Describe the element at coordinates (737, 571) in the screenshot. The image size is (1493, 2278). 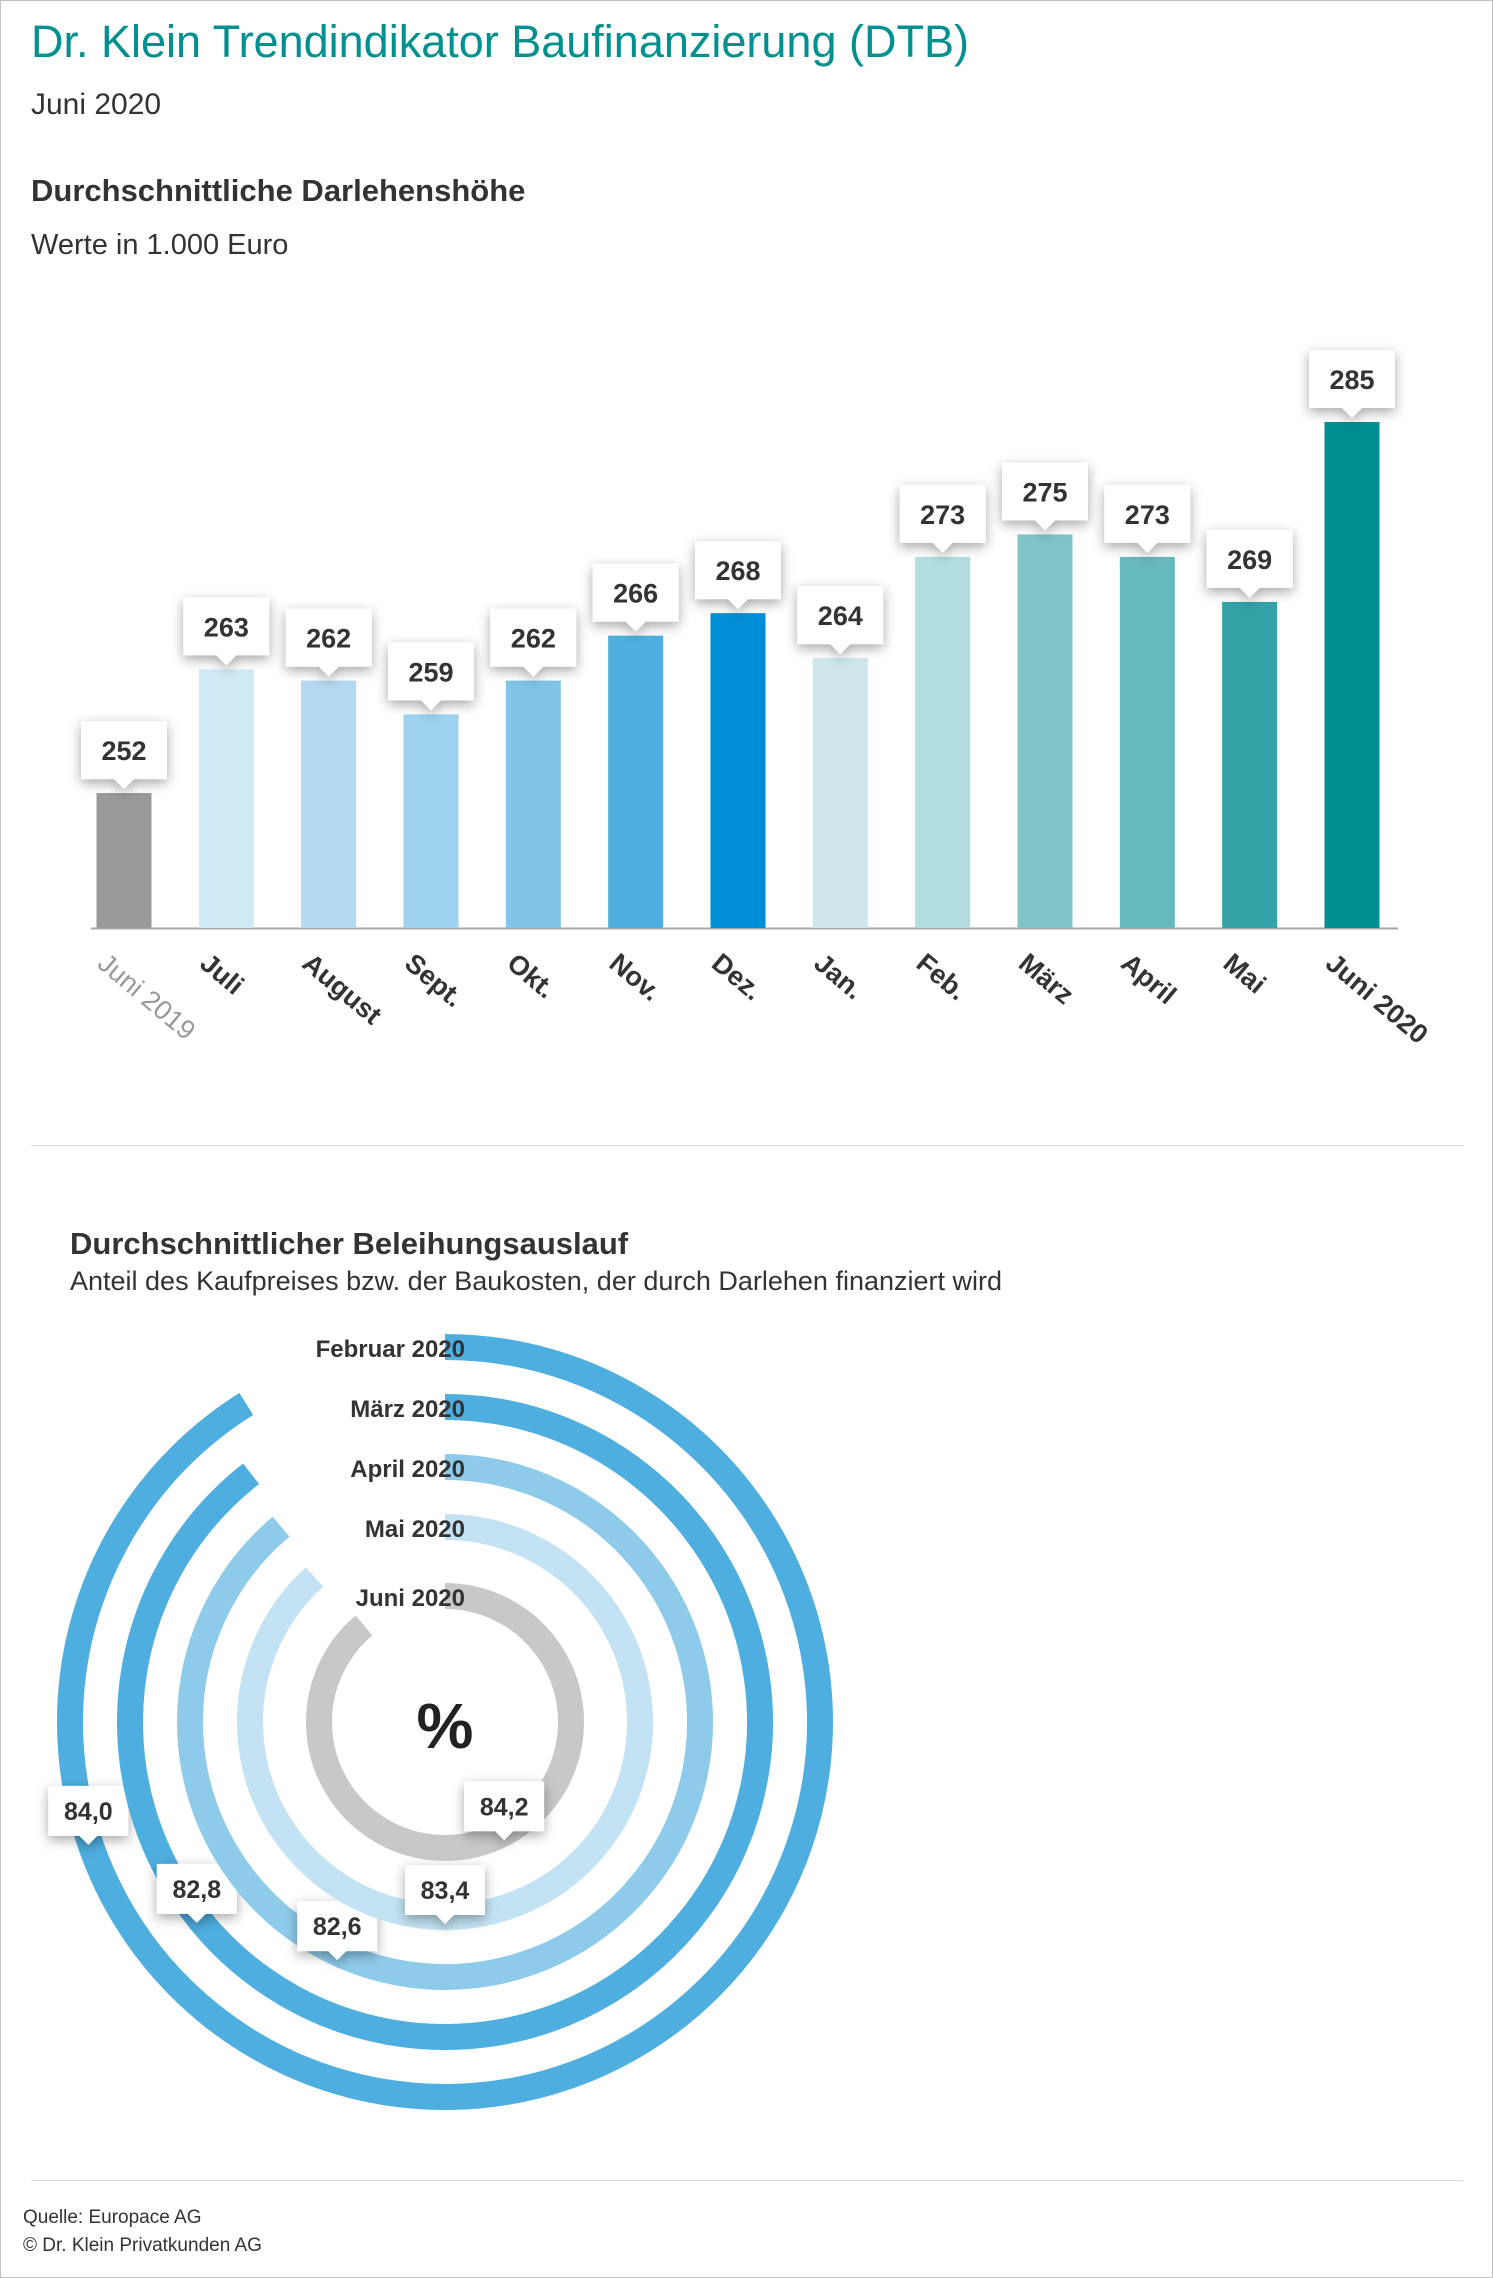
I see `svg-text: 268` at that location.